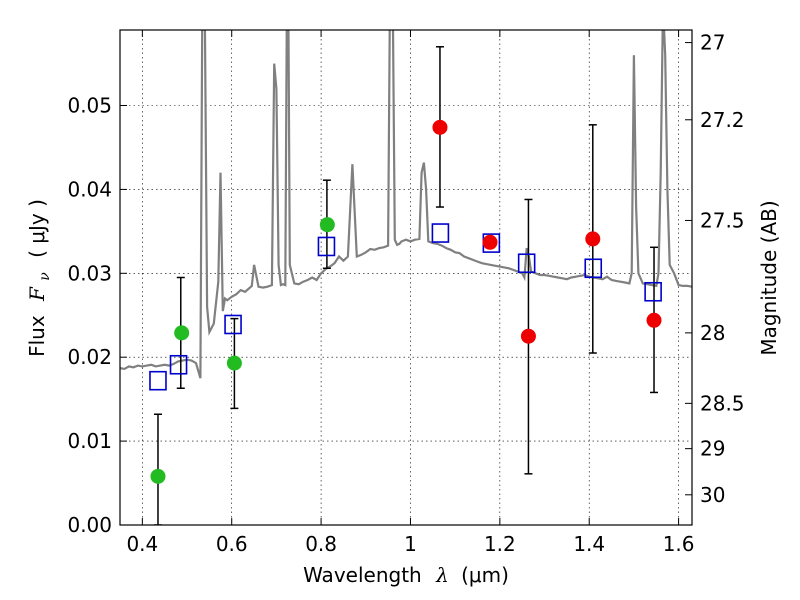  What do you see at coordinates (97, 315) in the screenshot?
I see `y-axis-ticks: 0.00 0.01 0.02 0.03 0.04 0.05` at bounding box center [97, 315].